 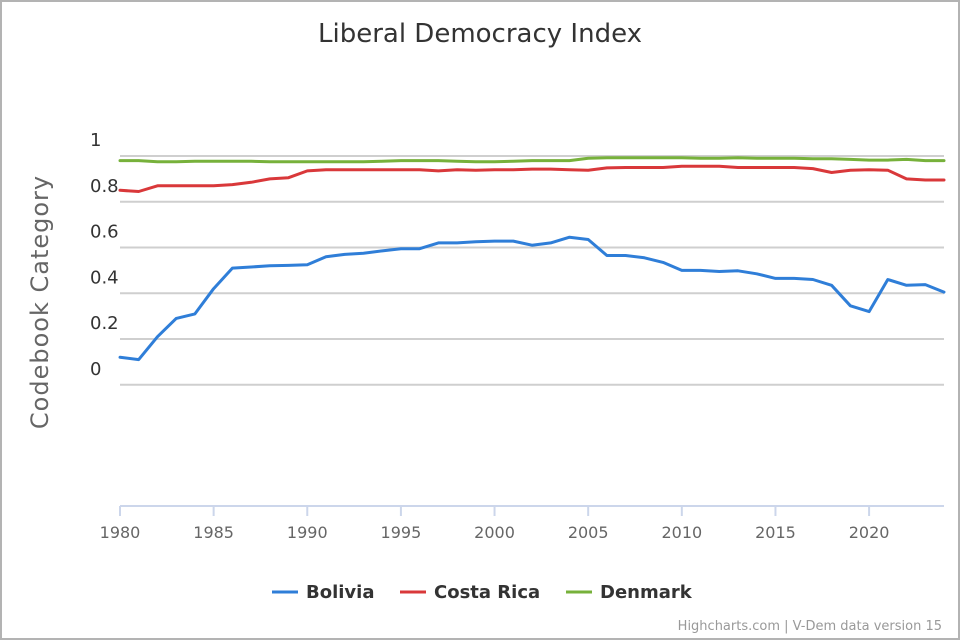 I want to click on y-tick-label: 0.8, so click(x=104, y=186).